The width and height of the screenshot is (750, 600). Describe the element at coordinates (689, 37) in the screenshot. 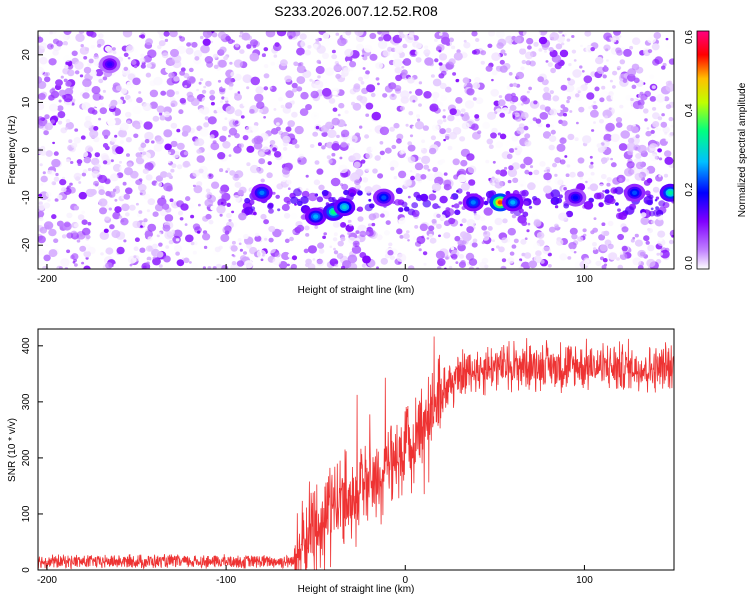

I see `colorbar-tick-label: 0.6` at that location.